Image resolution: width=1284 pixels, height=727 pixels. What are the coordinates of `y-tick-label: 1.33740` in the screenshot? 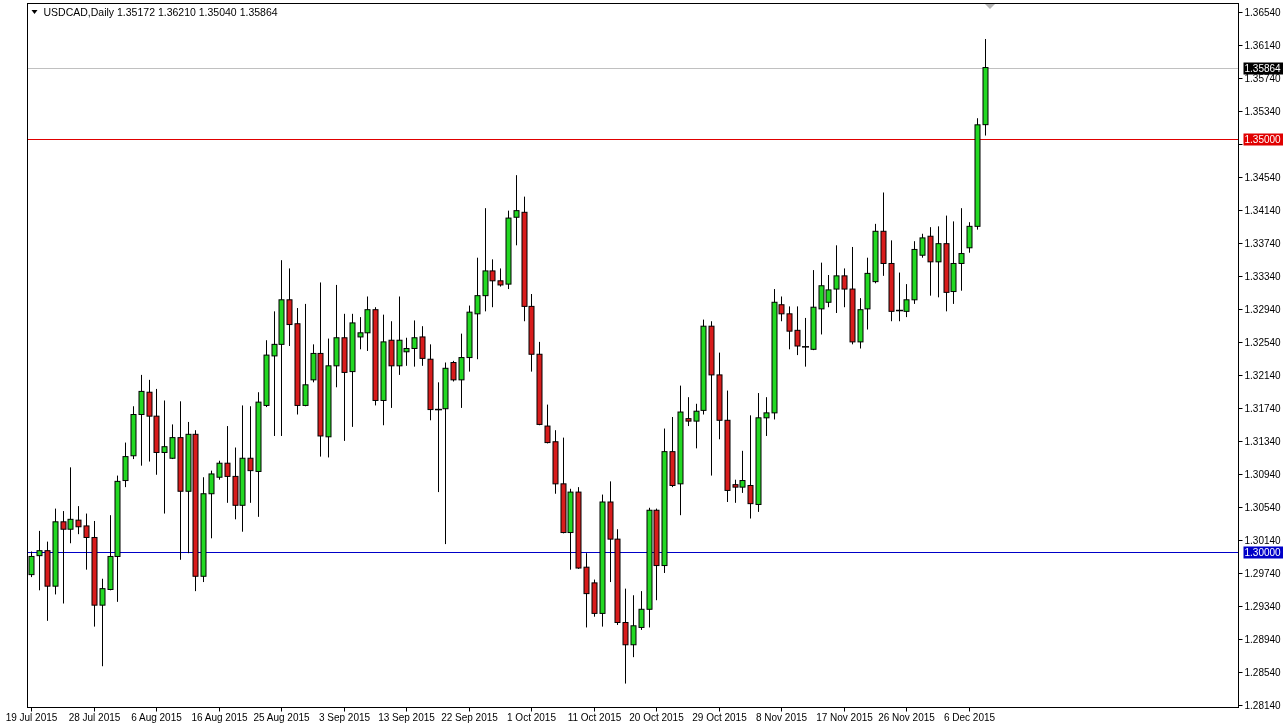 It's located at (1263, 243).